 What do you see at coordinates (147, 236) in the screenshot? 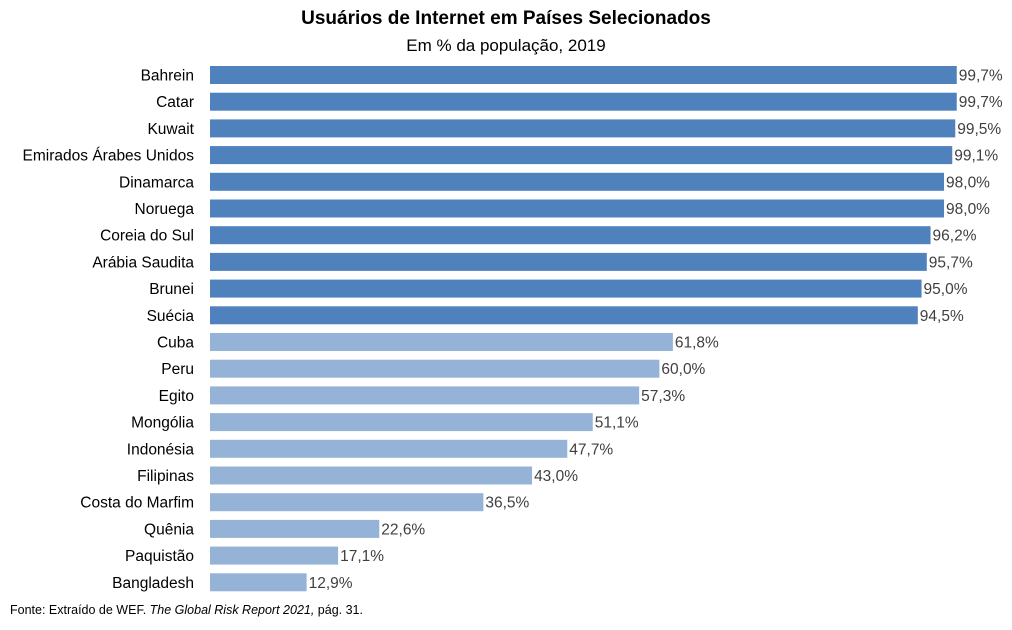
I see `category-label-6: Coreia do Sul` at bounding box center [147, 236].